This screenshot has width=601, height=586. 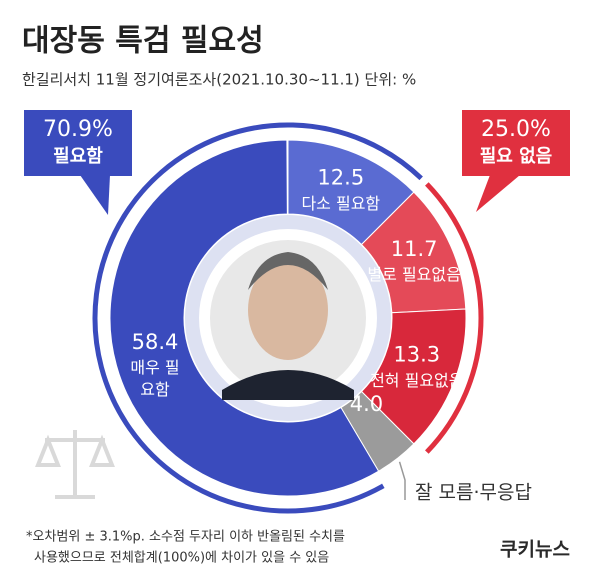 What do you see at coordinates (473, 493) in the screenshot?
I see `segment-name: 잘 모름·무응답` at bounding box center [473, 493].